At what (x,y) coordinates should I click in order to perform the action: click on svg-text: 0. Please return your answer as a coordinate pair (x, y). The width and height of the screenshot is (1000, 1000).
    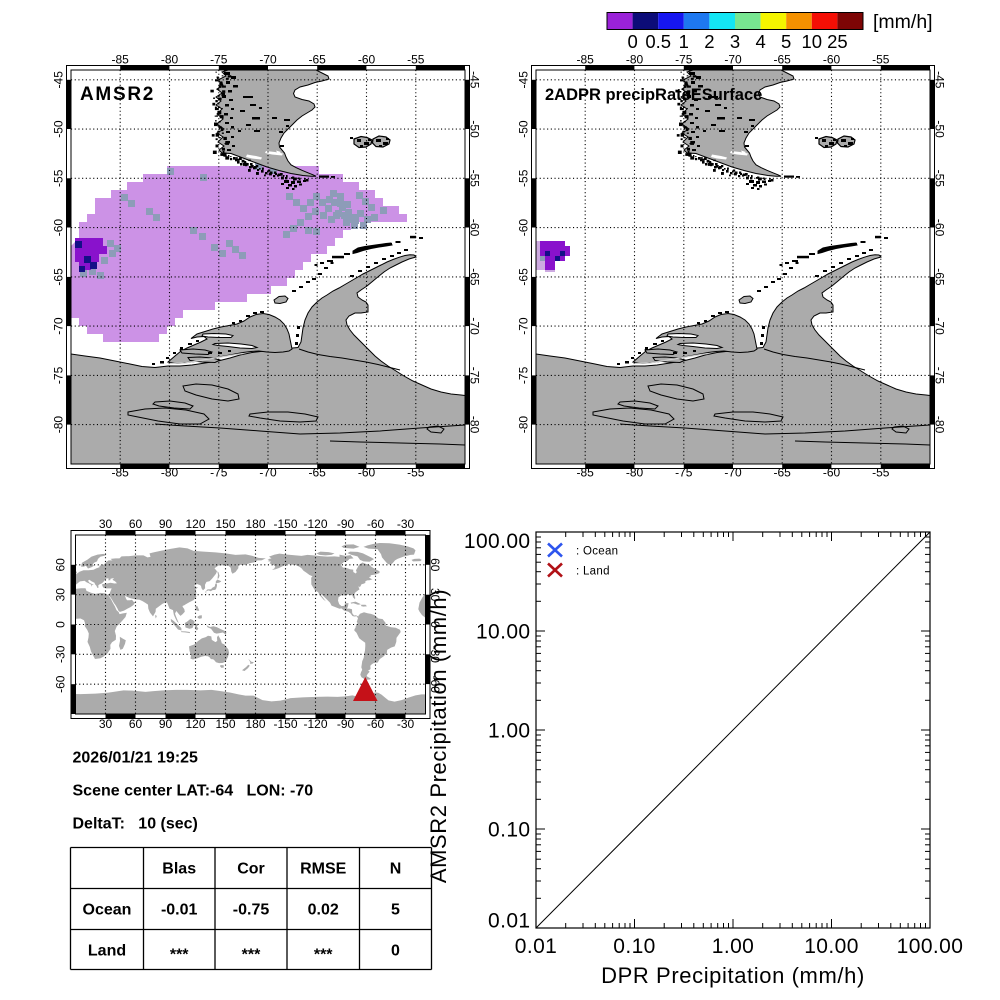
    Looking at the image, I should click on (435, 624).